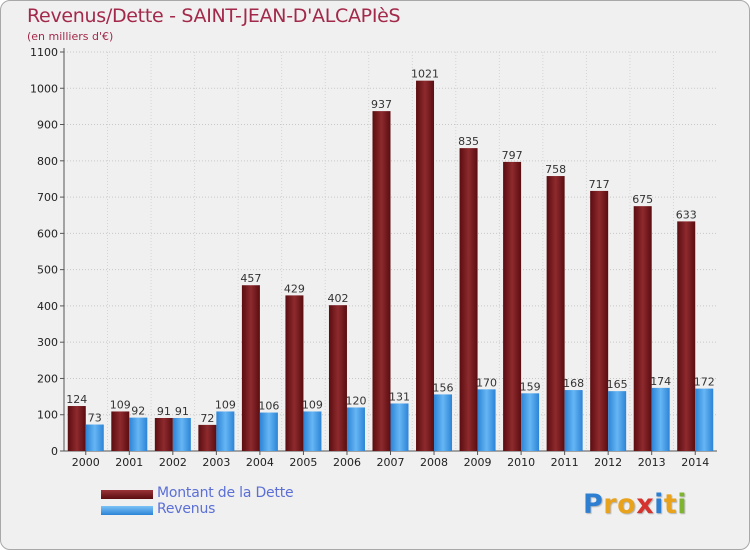  I want to click on data-label-debt: 109, so click(120, 404).